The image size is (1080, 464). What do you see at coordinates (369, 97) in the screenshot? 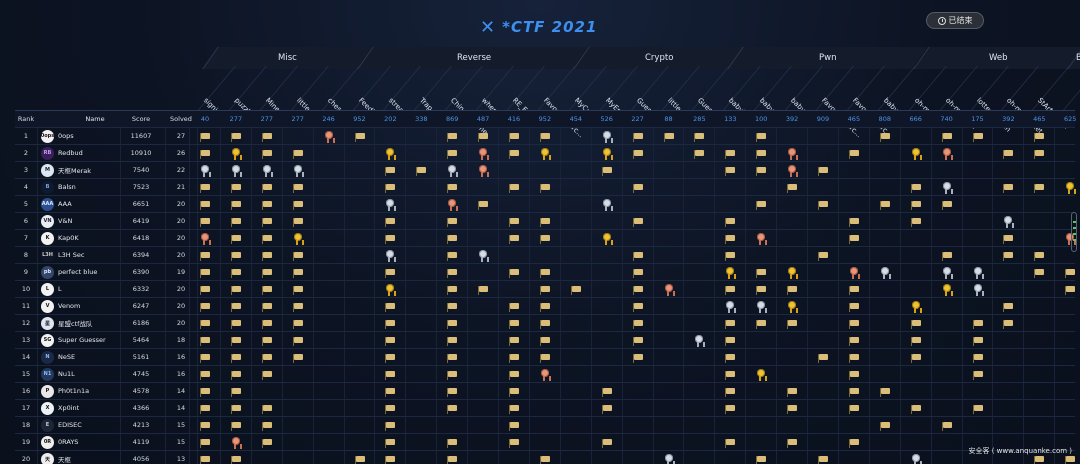
I see `challenge-header-cell: Feedback` at bounding box center [369, 97].